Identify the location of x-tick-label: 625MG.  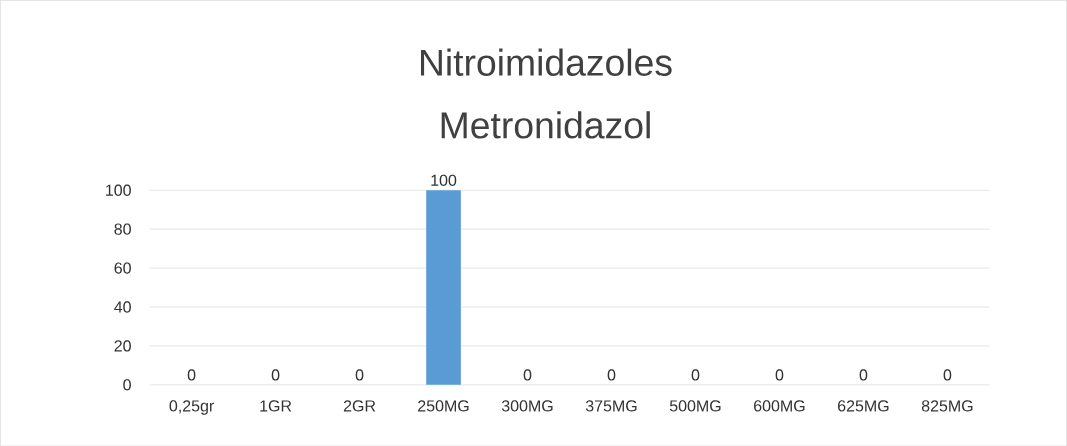
(863, 406).